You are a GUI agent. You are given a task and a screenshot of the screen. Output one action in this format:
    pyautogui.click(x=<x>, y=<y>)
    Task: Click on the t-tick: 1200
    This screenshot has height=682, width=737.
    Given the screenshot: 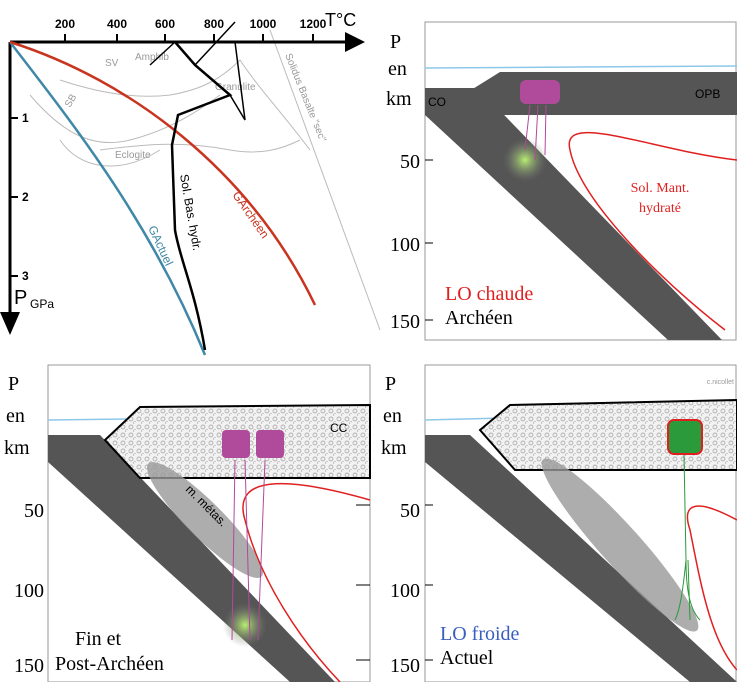 What is the action you would take?
    pyautogui.click(x=313, y=24)
    